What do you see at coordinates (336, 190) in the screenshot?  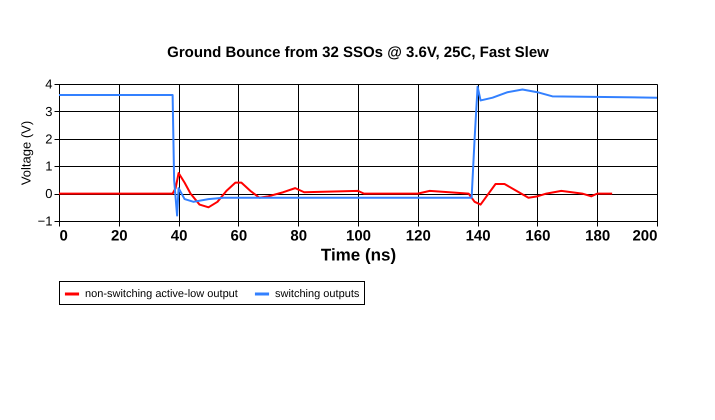 I see `line-series` at bounding box center [336, 190].